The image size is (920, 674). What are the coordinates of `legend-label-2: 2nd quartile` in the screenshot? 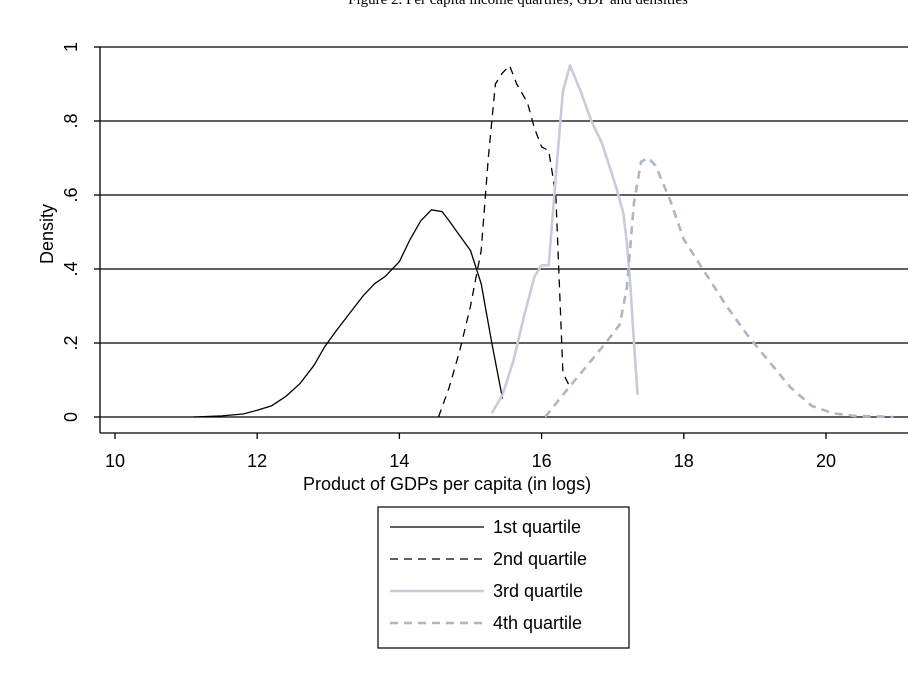 It's located at (540, 559).